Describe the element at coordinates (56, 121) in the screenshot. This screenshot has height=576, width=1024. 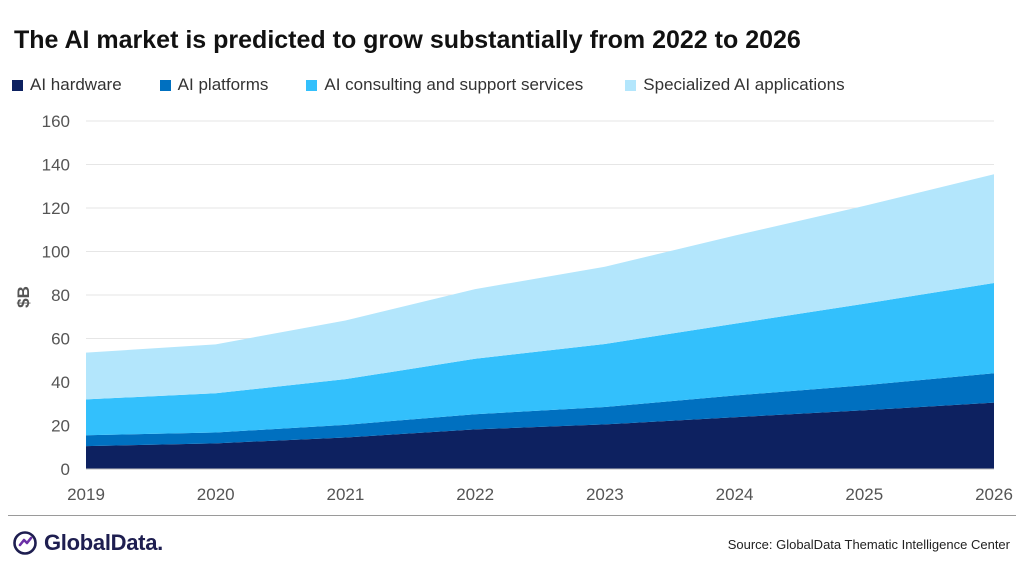
I see `y-tick-label: 160` at that location.